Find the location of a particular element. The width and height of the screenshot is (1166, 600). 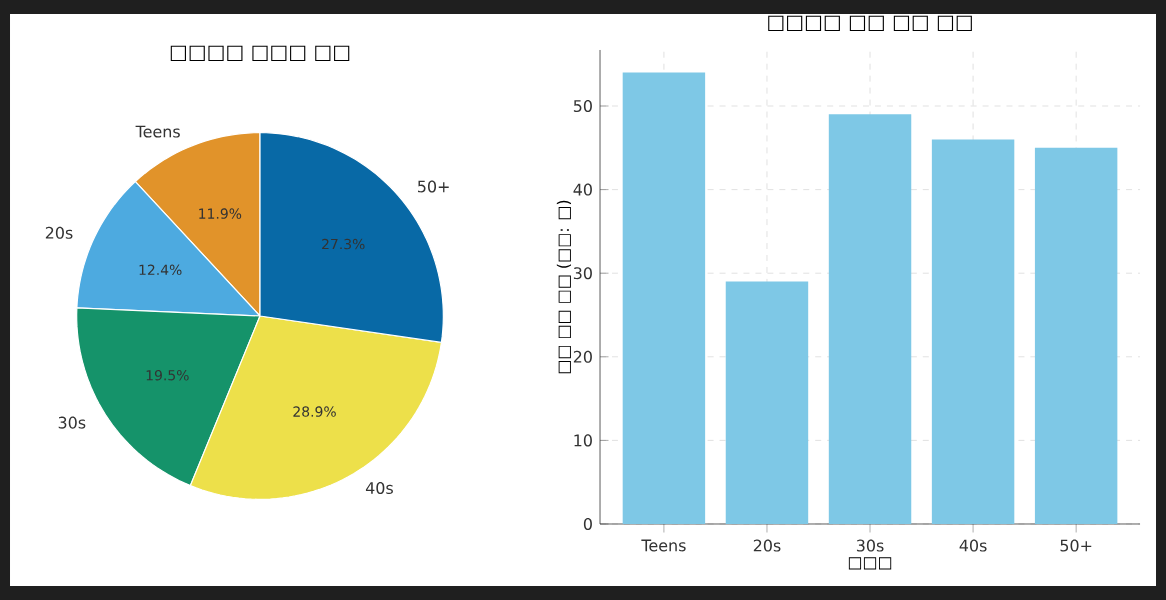

chart-title: □□□□ □□□ □□ is located at coordinates (260, 53).